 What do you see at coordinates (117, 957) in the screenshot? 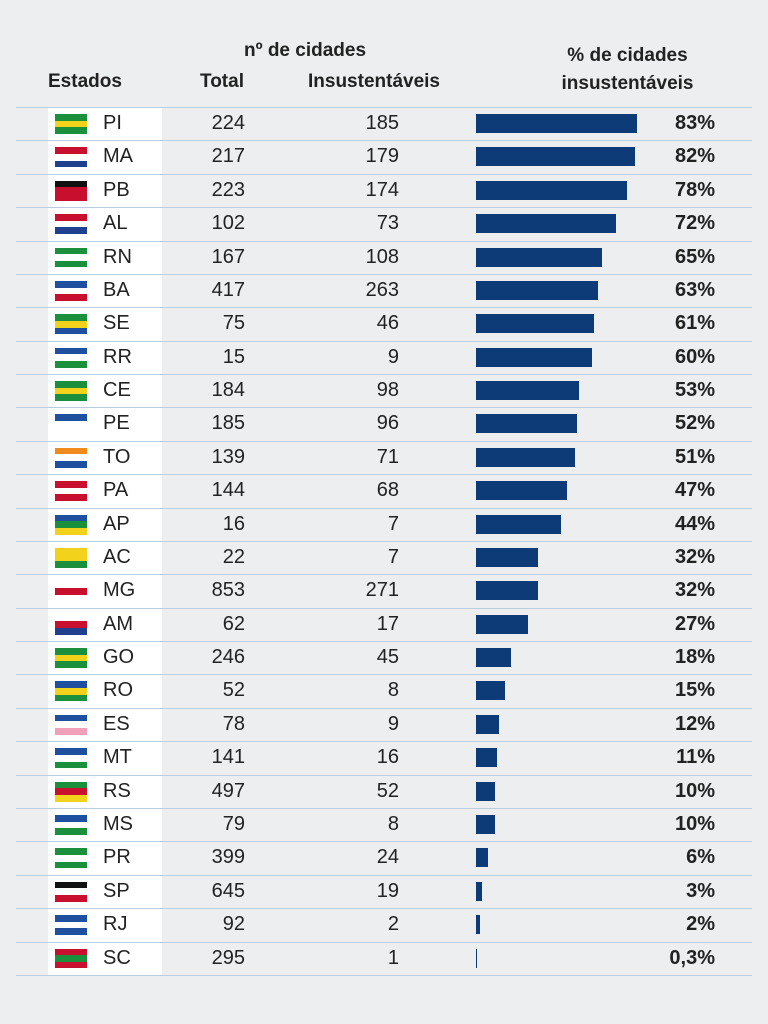
I see `state-code: SC` at bounding box center [117, 957].